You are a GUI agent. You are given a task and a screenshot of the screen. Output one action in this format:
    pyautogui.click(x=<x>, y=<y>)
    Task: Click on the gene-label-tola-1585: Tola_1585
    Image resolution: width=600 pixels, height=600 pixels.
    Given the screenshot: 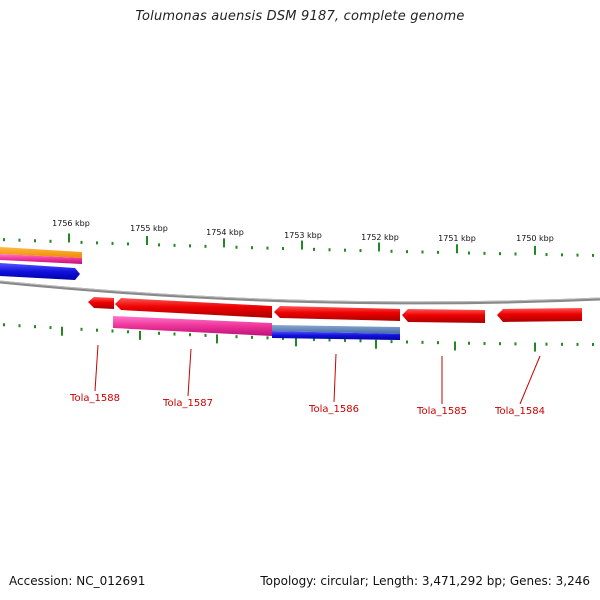 What is the action you would take?
    pyautogui.click(x=441, y=411)
    